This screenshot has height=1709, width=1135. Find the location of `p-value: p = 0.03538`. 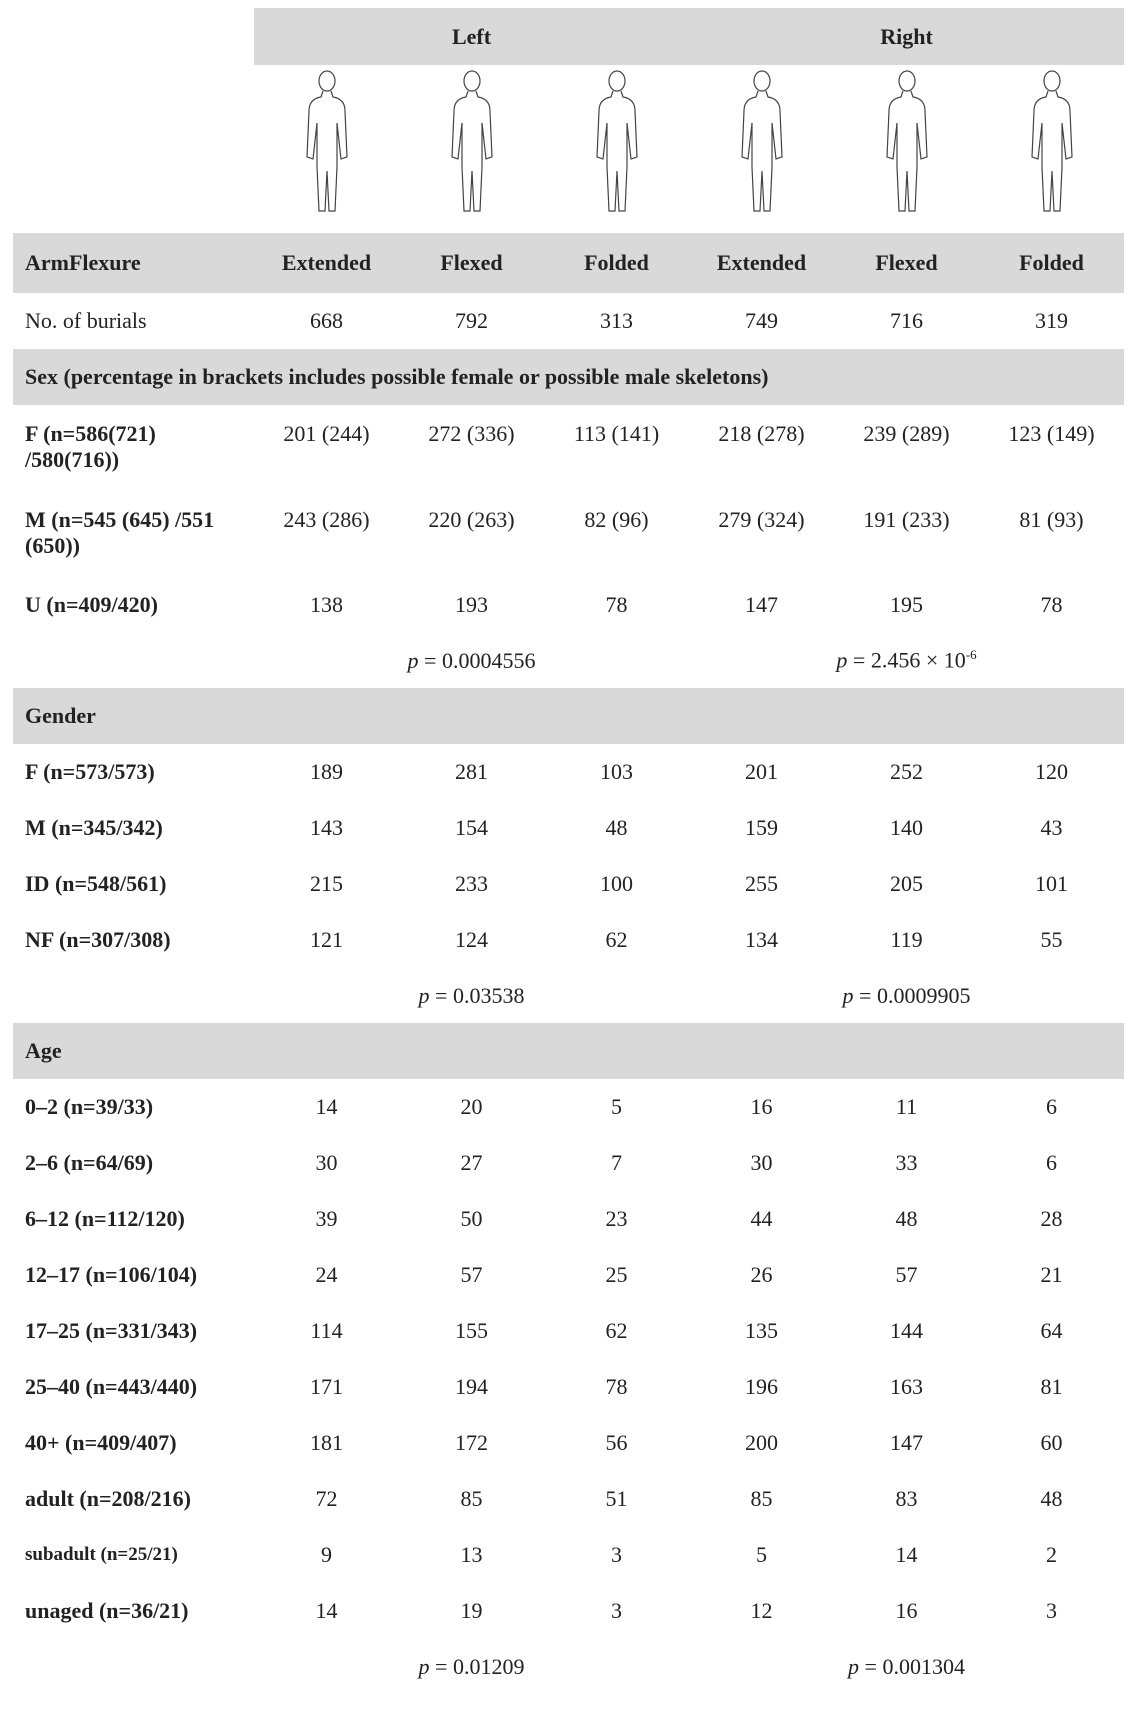

p-value: p = 0.03538 is located at coordinates (471, 995).